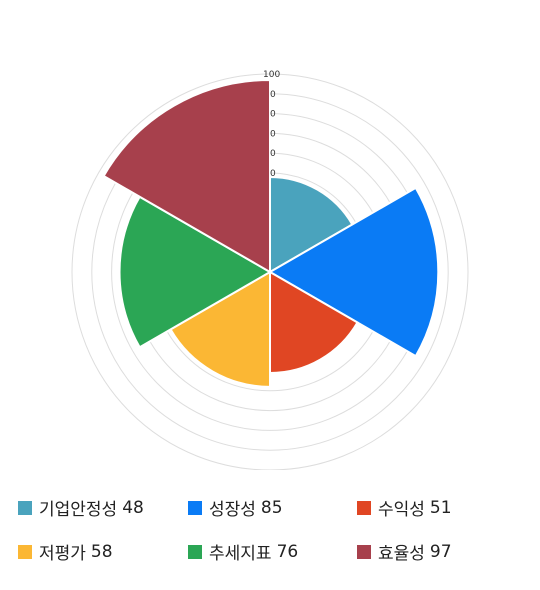  I want to click on legend-value: 48, so click(133, 507).